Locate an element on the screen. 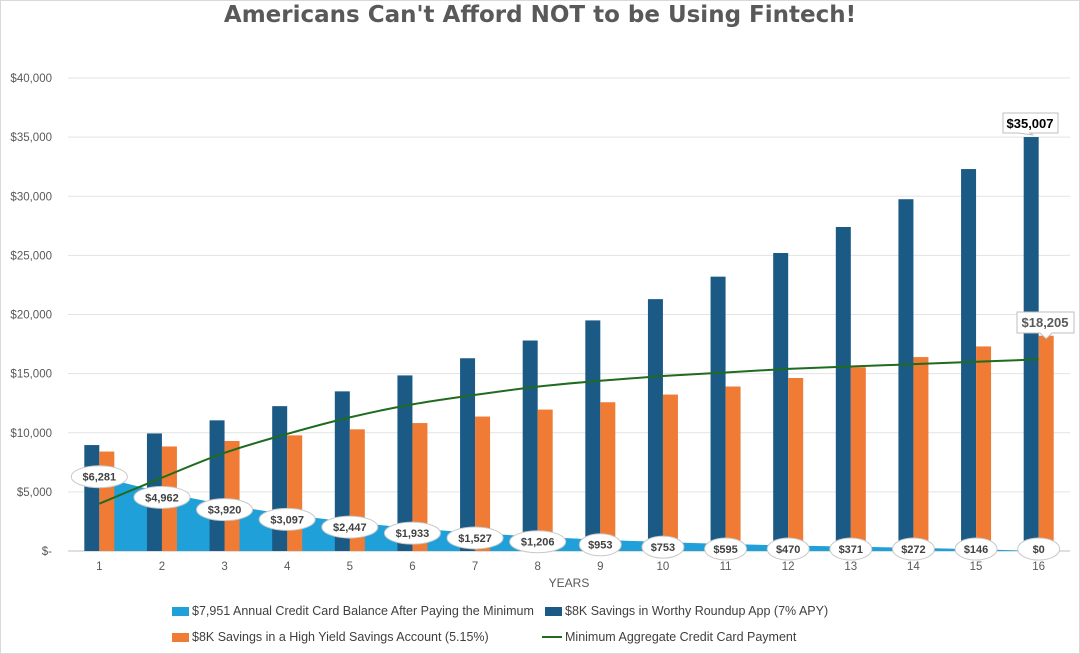  data-label-cc-balance: $1,527 is located at coordinates (475, 539).